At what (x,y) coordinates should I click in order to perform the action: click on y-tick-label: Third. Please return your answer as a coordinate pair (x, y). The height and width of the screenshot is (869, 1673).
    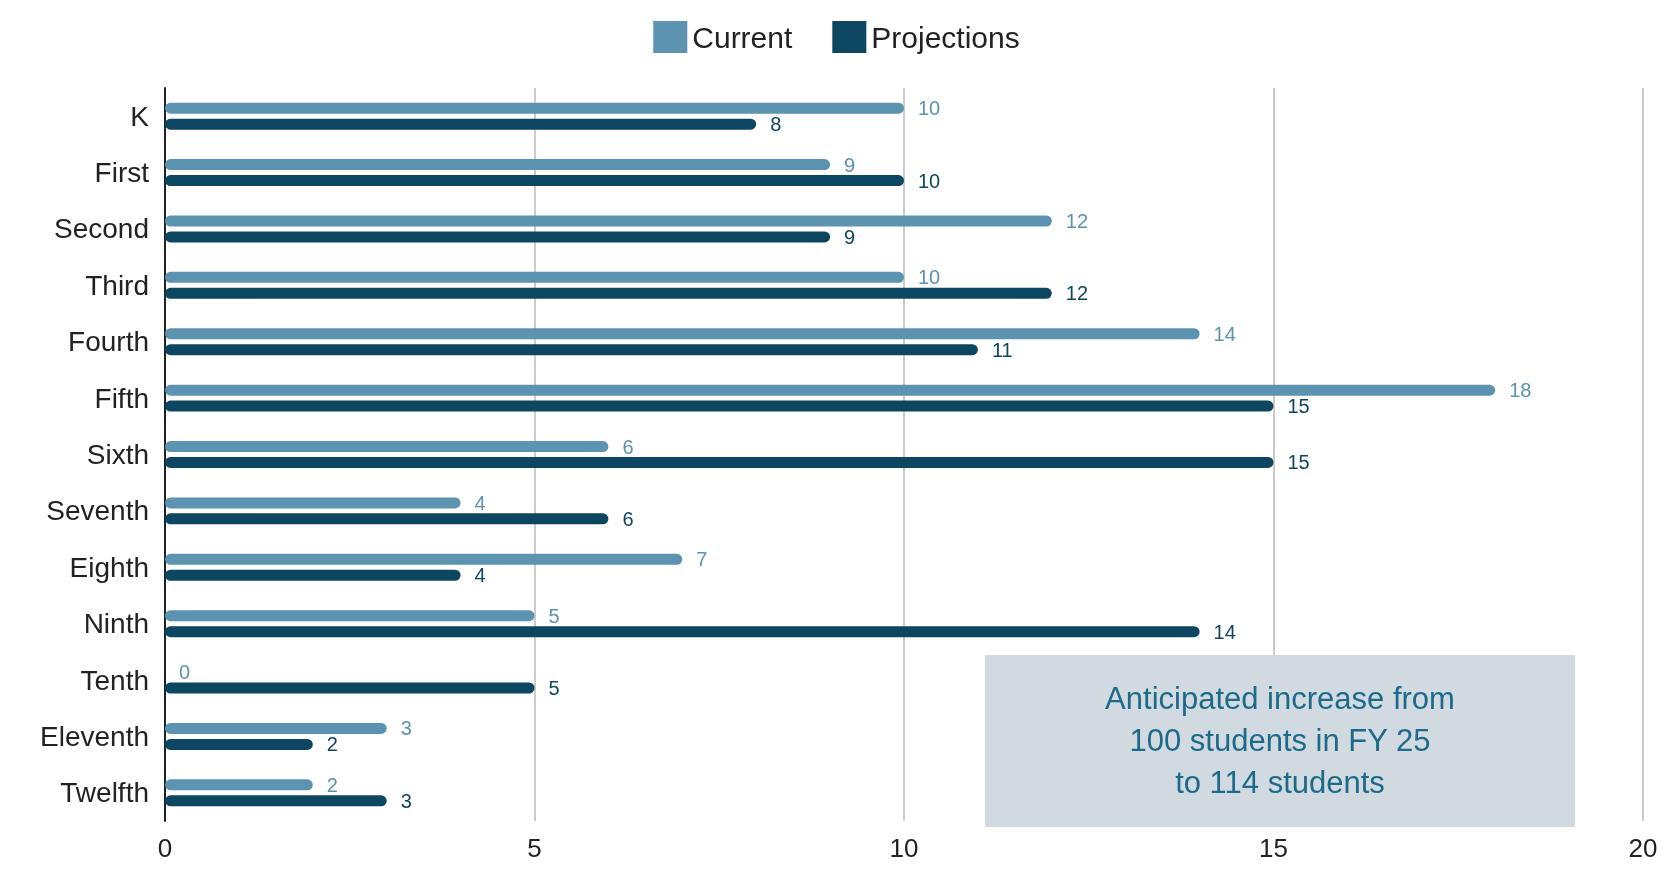
    Looking at the image, I should click on (117, 285).